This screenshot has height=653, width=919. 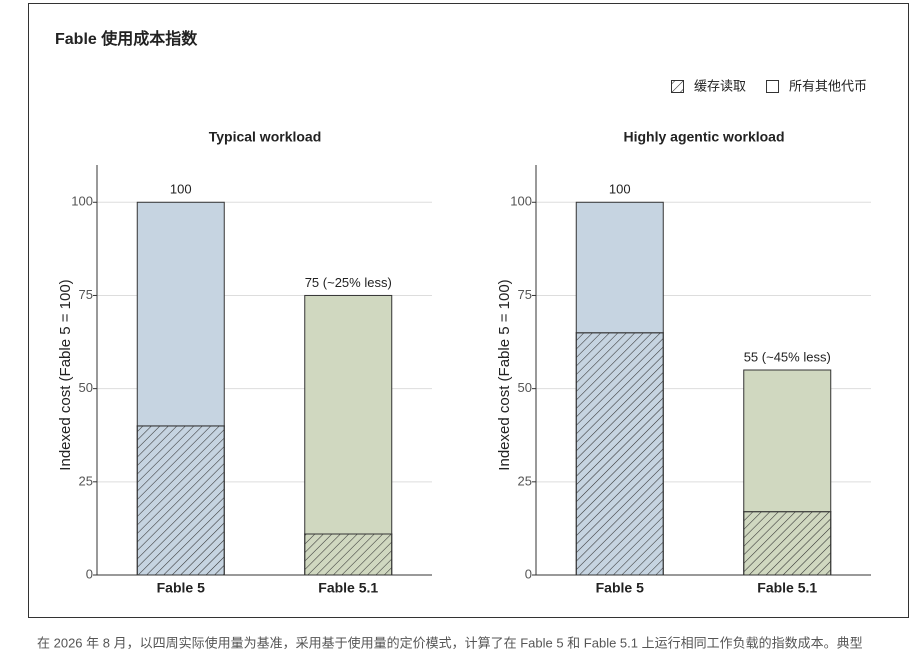 I want to click on legend-label: 缓存读取, so click(x=720, y=85).